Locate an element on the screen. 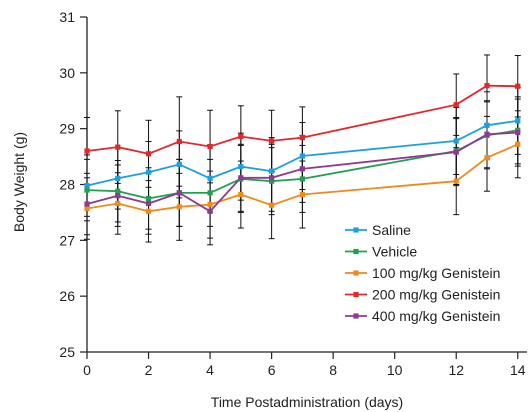 The height and width of the screenshot is (412, 532). y-axis-label: Body Weight (g) is located at coordinates (19, 182).